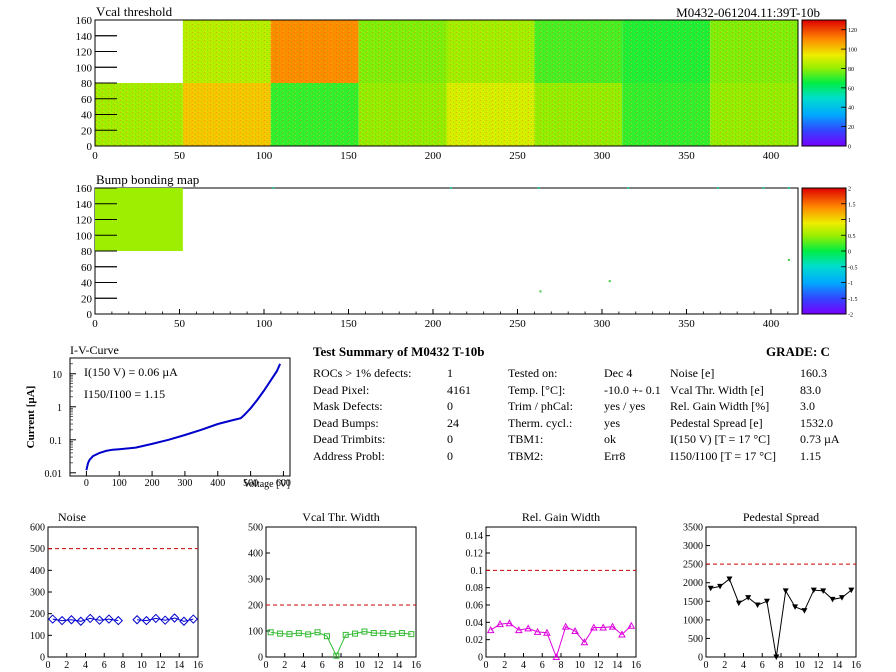 The image size is (896, 672). I want to click on summary-value: yes, so click(612, 422).